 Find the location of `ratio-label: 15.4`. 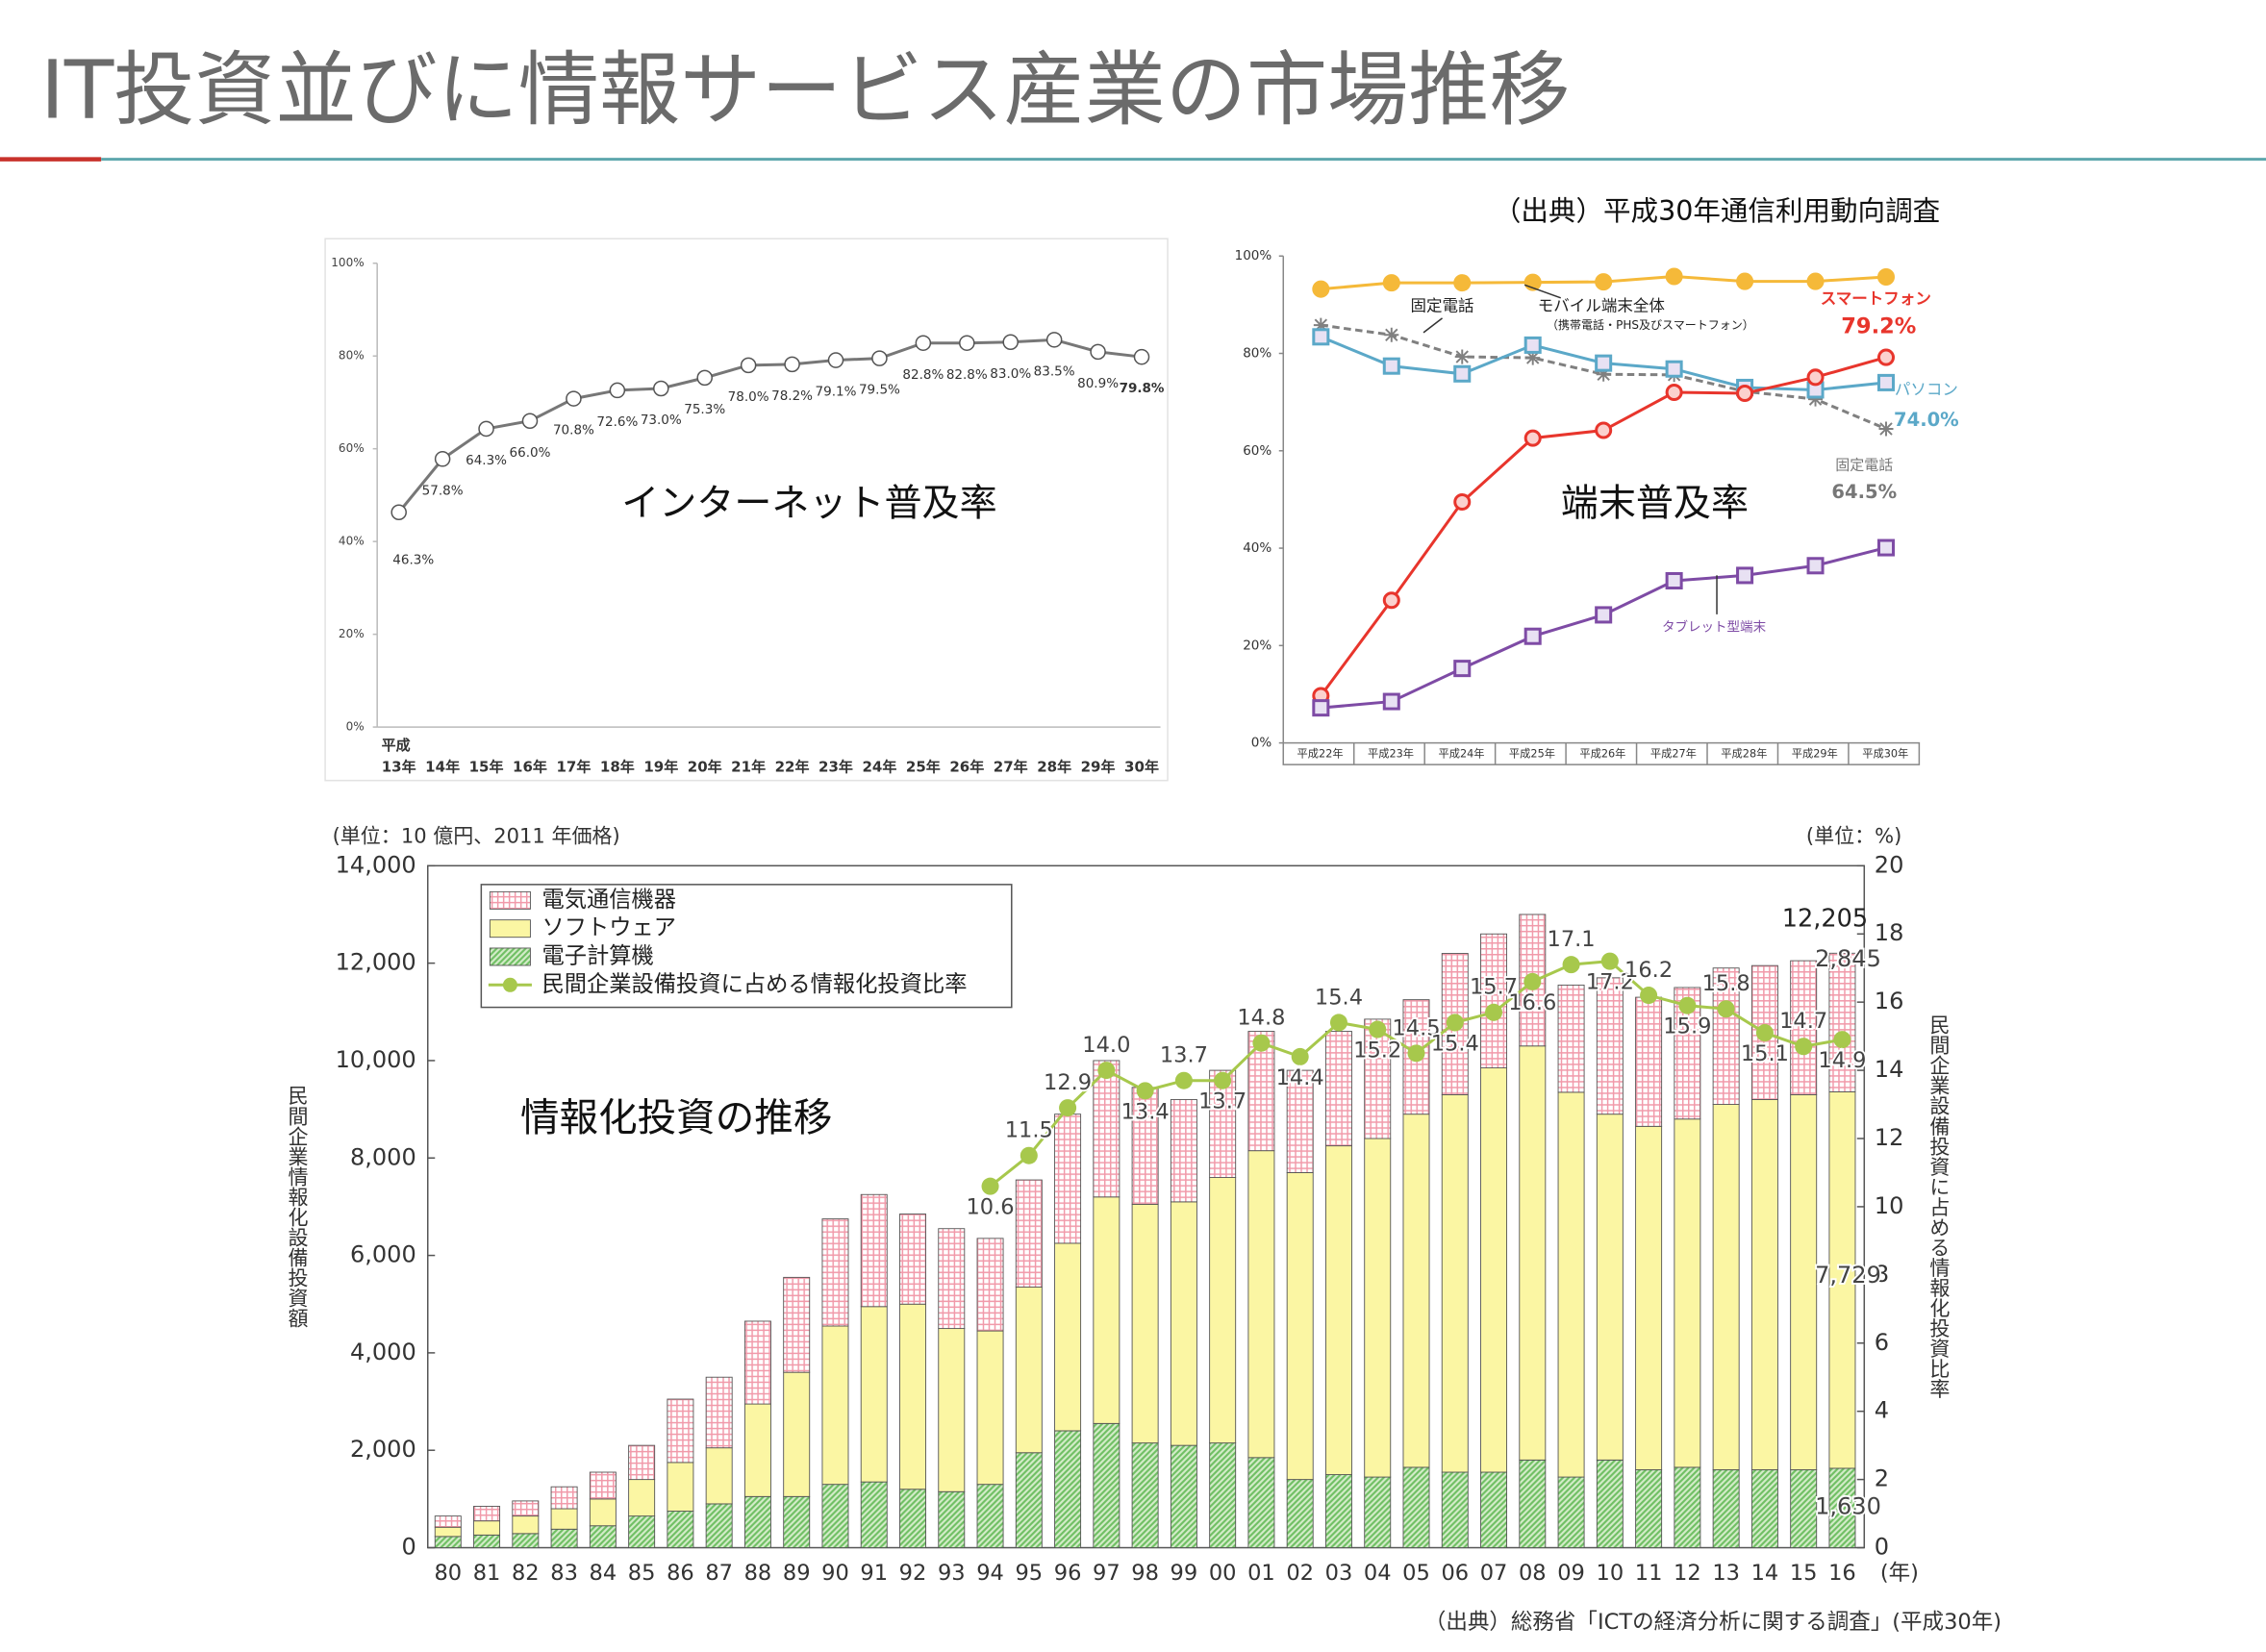

ratio-label: 15.4 is located at coordinates (1339, 997).